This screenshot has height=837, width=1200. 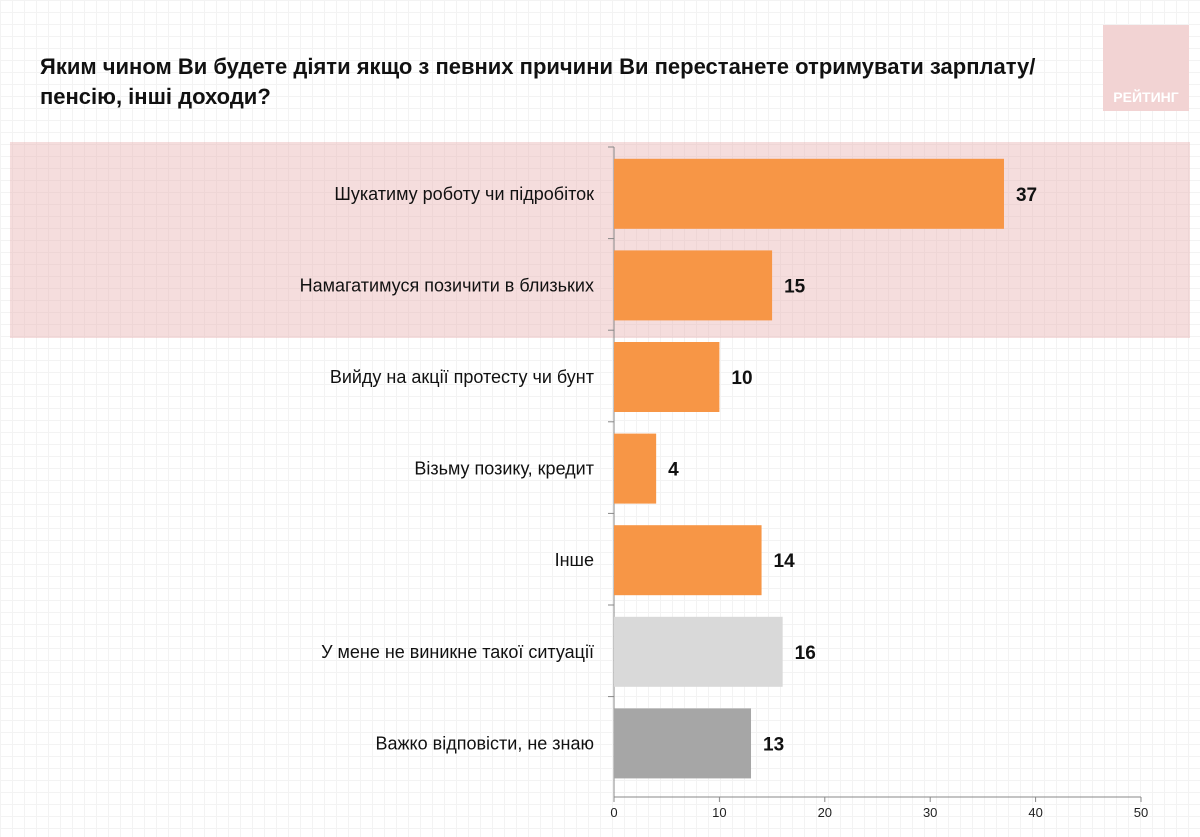 I want to click on category-label: Візьму позику, кредит, so click(x=504, y=469).